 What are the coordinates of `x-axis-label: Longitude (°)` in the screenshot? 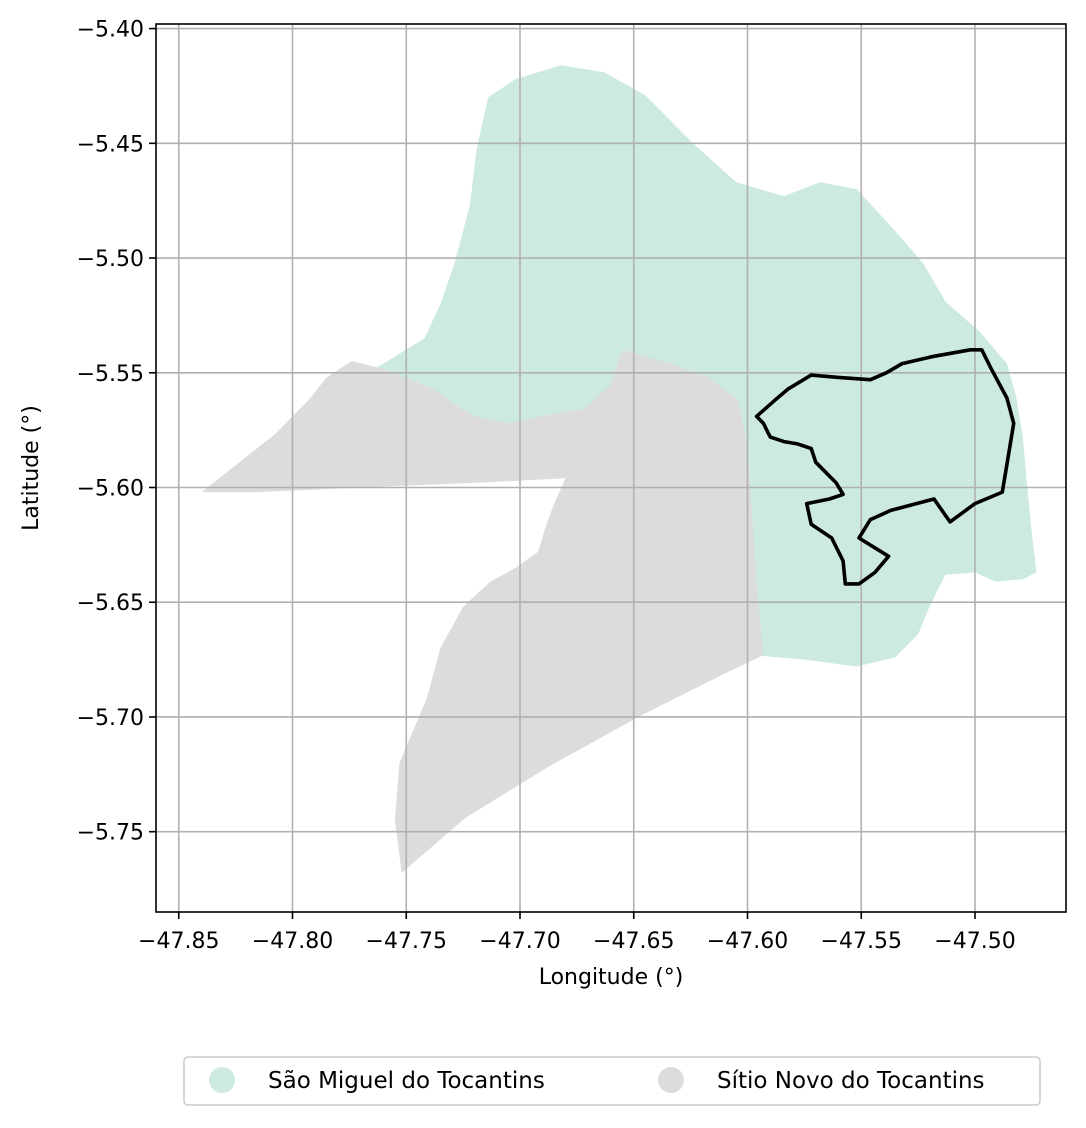 It's located at (611, 977).